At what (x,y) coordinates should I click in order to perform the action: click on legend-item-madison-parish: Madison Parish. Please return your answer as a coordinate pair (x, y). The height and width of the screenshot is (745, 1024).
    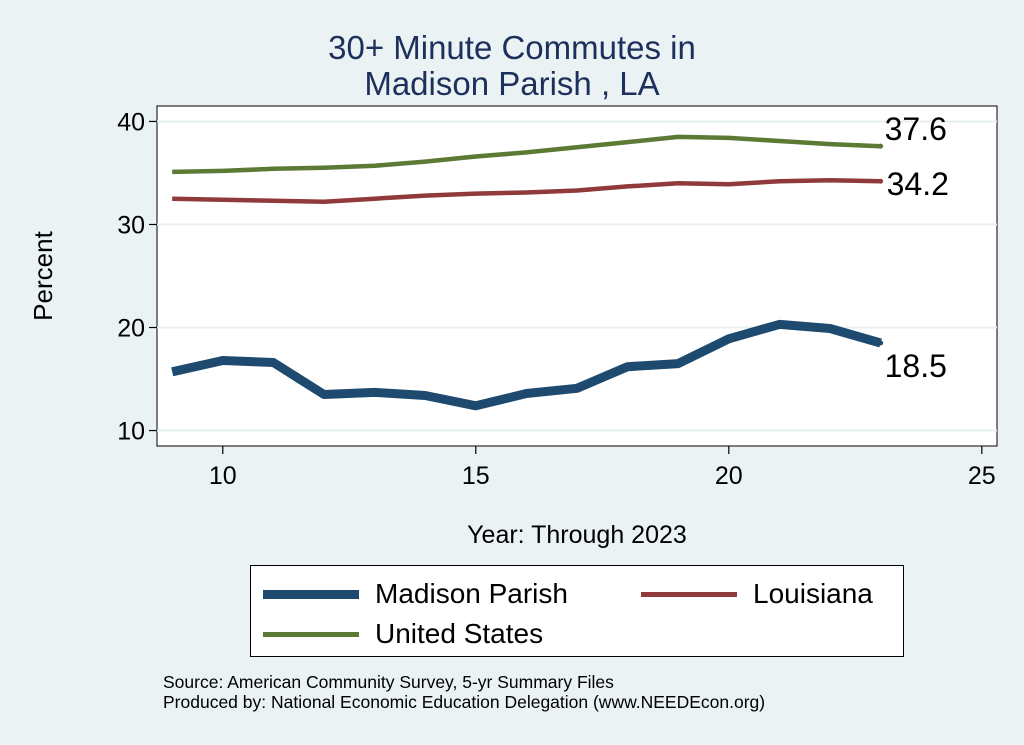
    Looking at the image, I should click on (415, 593).